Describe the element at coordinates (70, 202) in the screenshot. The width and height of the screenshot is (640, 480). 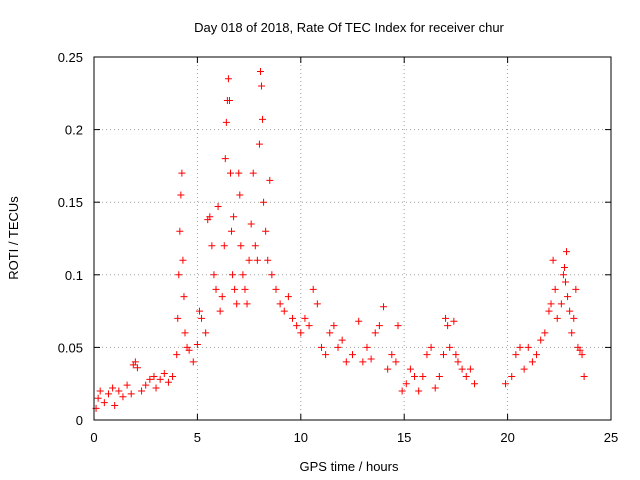
I see `y-tick-label: 0.15` at that location.